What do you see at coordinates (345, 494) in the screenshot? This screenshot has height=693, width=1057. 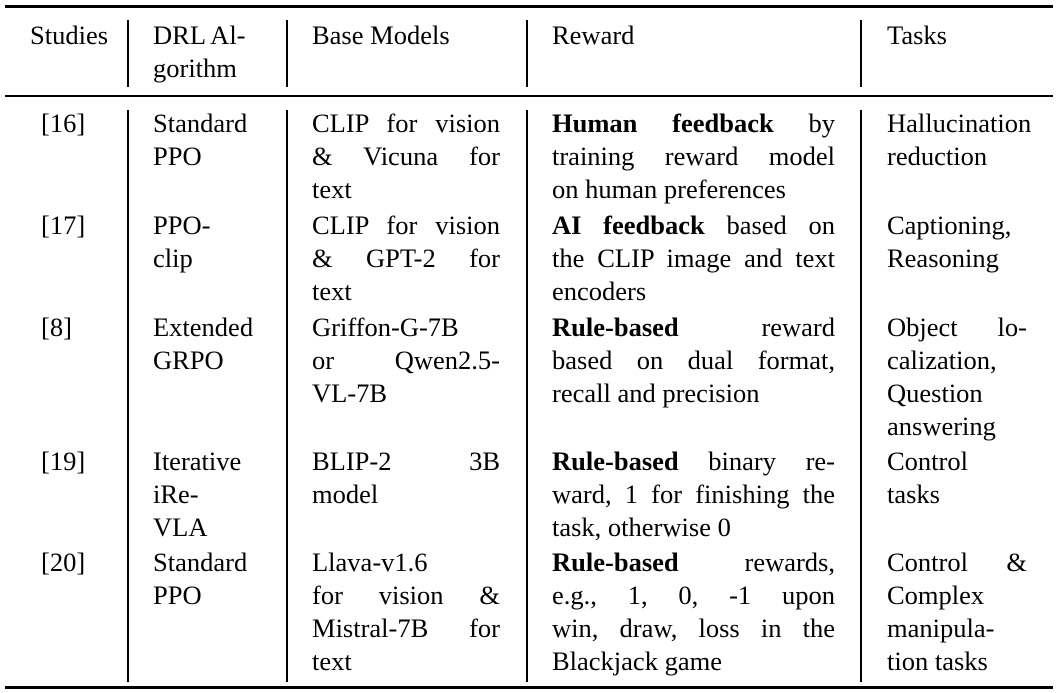 I see `cell-line: model` at bounding box center [345, 494].